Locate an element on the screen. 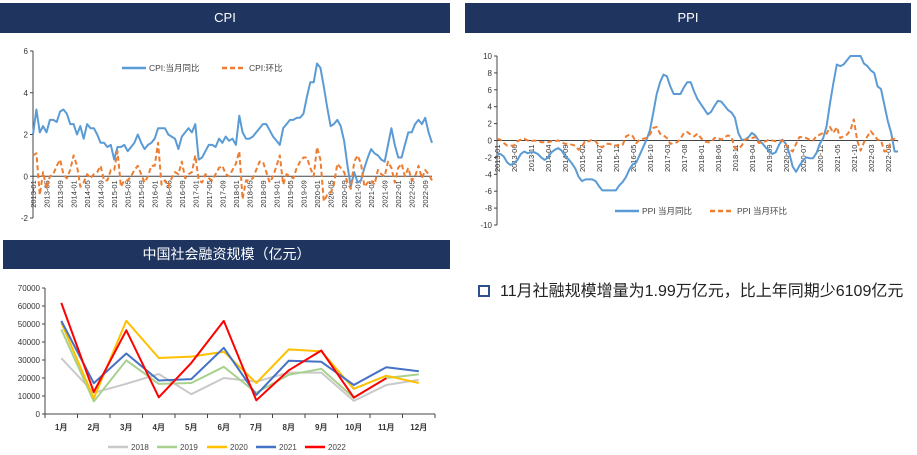 This screenshot has height=455, width=917. tsf-panel-header: 中国社会融资规模（亿元） is located at coordinates (226, 254).